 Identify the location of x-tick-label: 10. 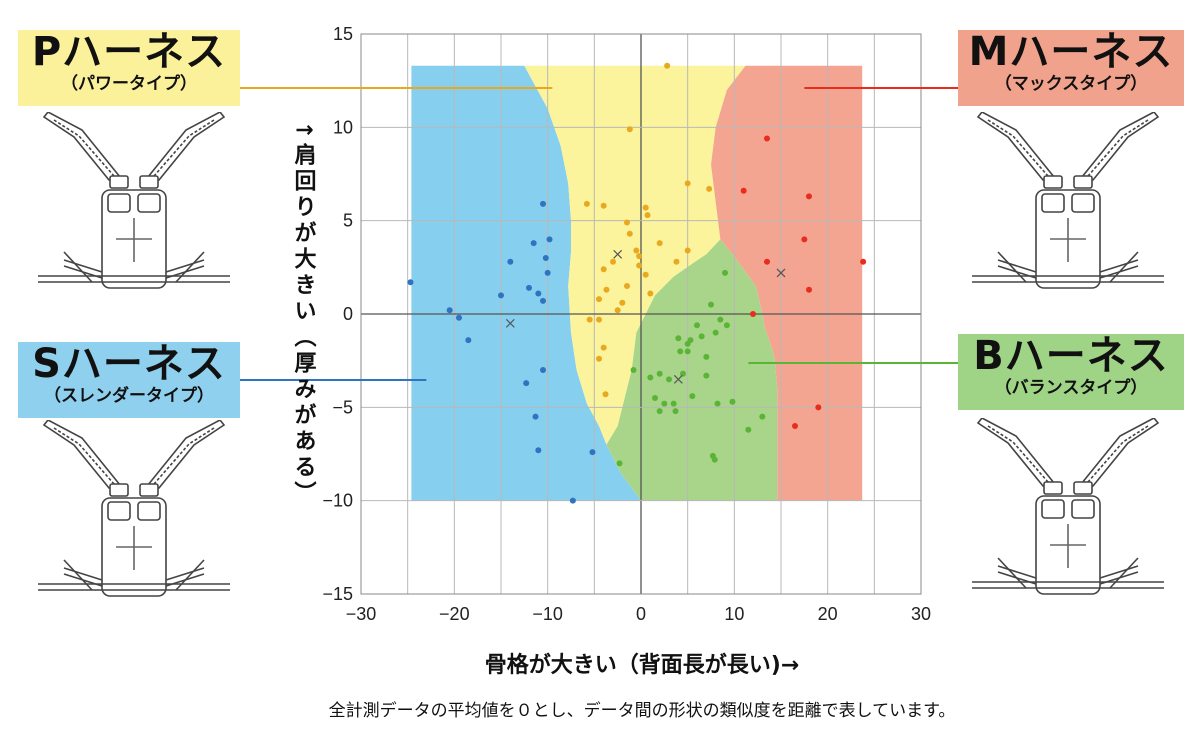
(734, 614).